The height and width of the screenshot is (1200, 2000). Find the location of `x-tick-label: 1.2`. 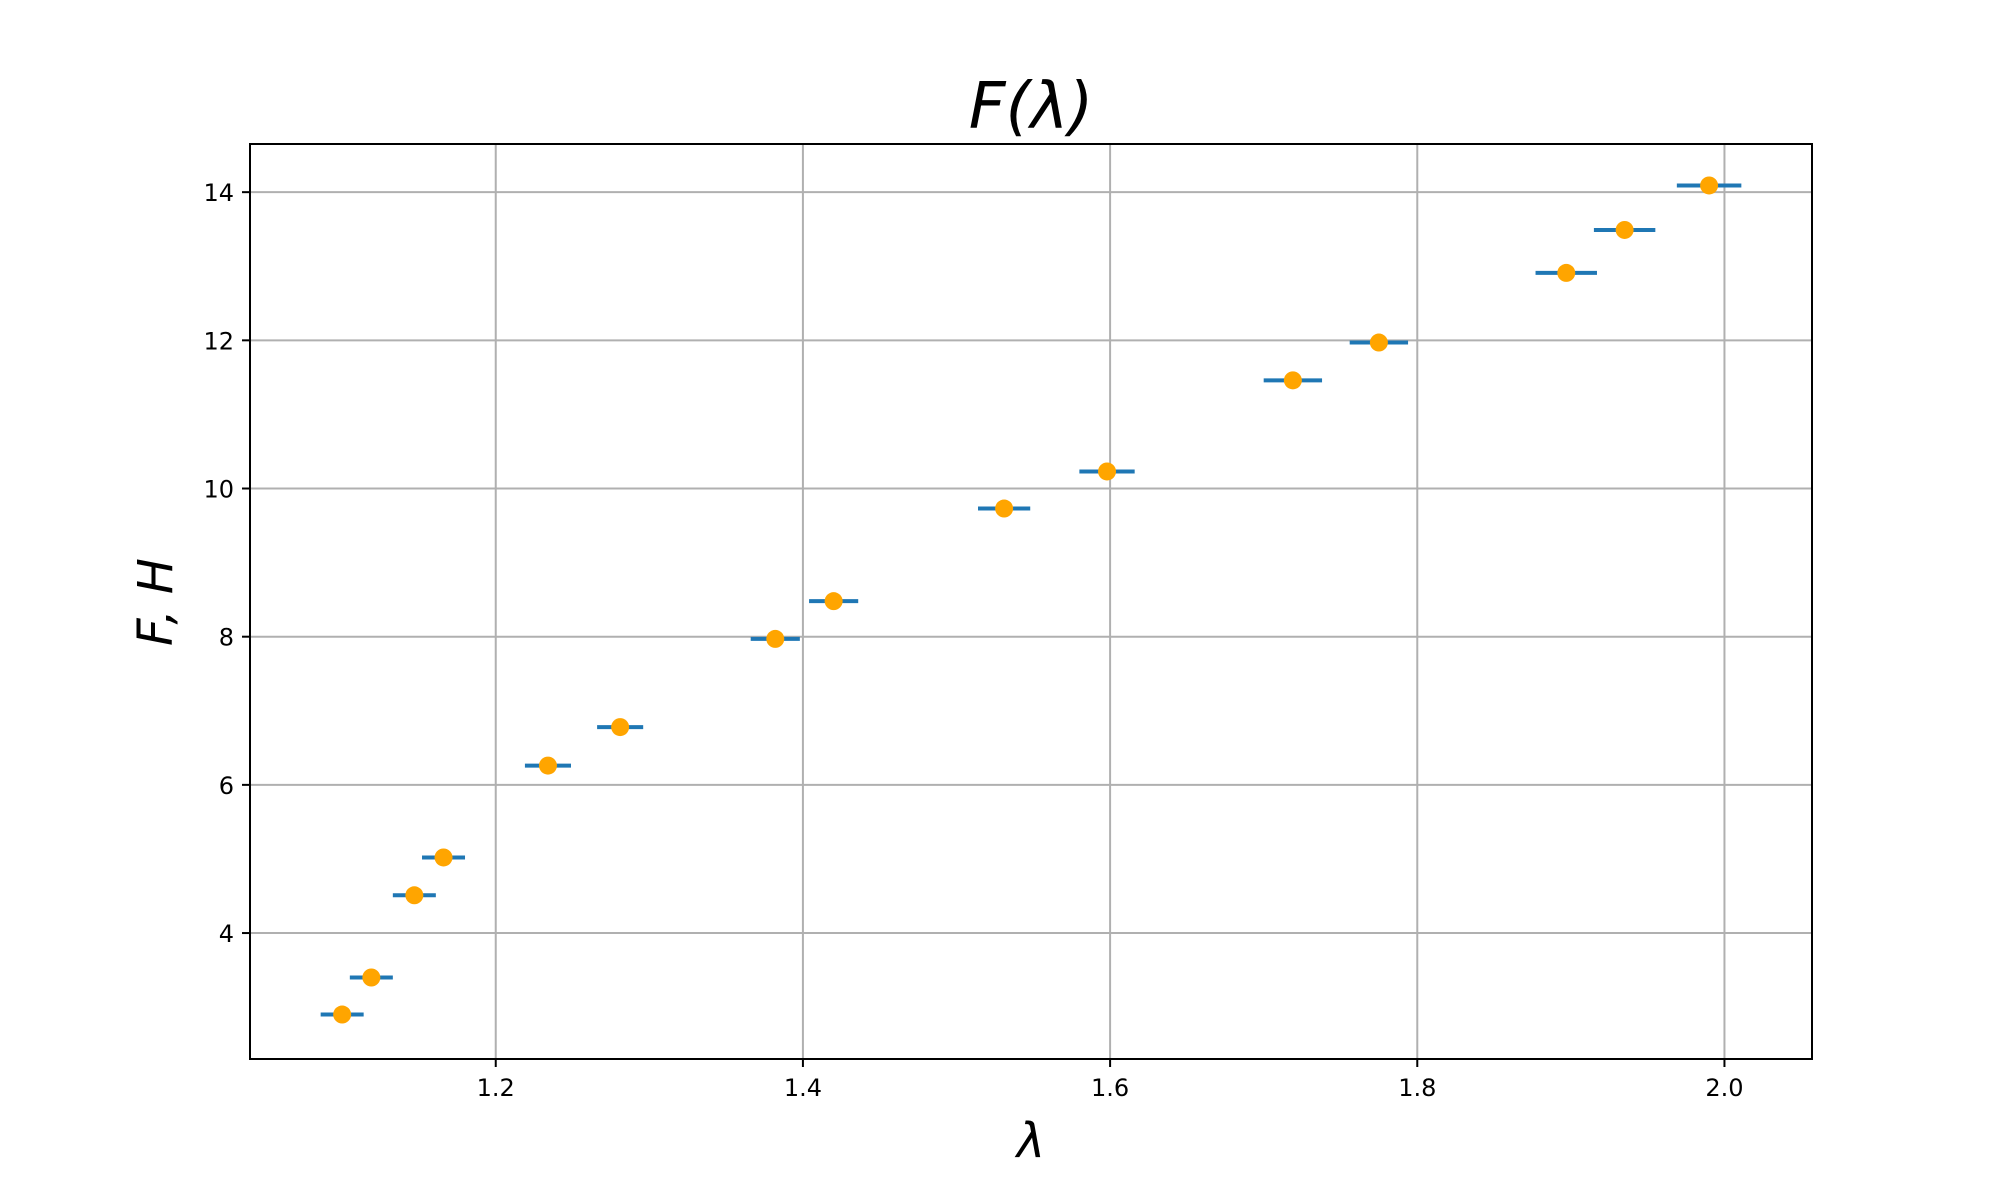

x-tick-label: 1.2 is located at coordinates (496, 1088).